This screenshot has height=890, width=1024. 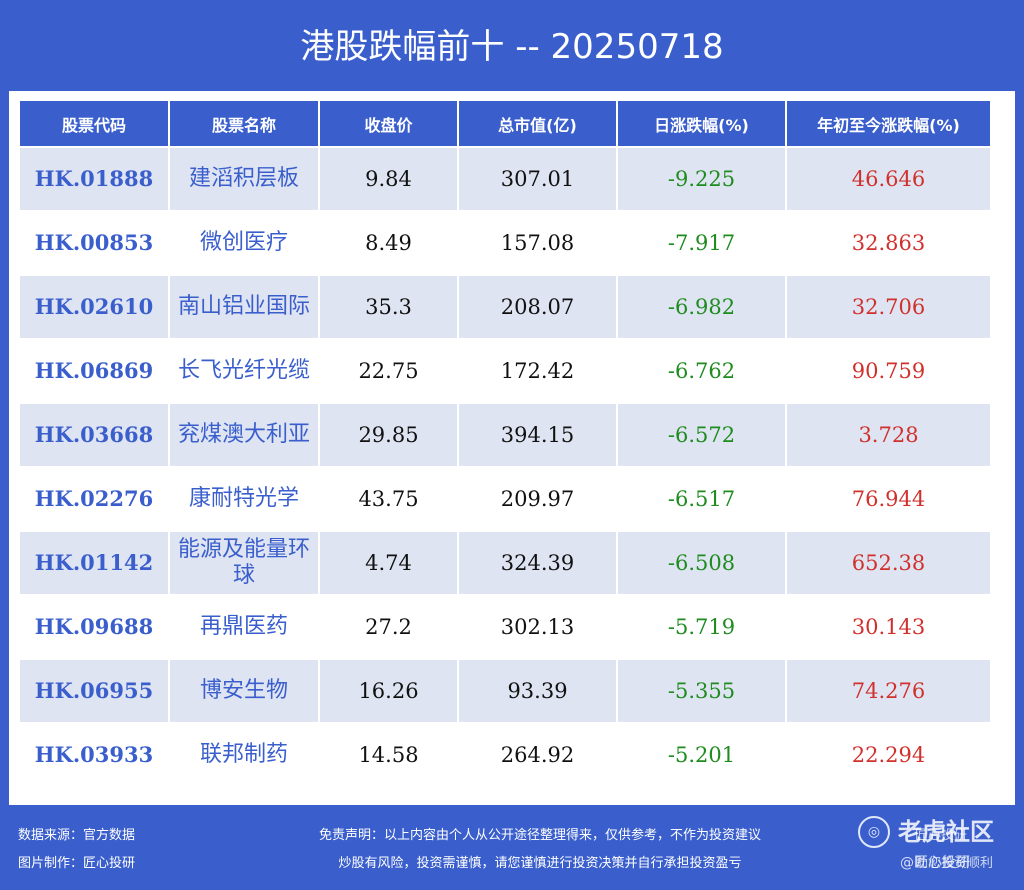 What do you see at coordinates (244, 627) in the screenshot?
I see `stock-name: 再鼎医药` at bounding box center [244, 627].